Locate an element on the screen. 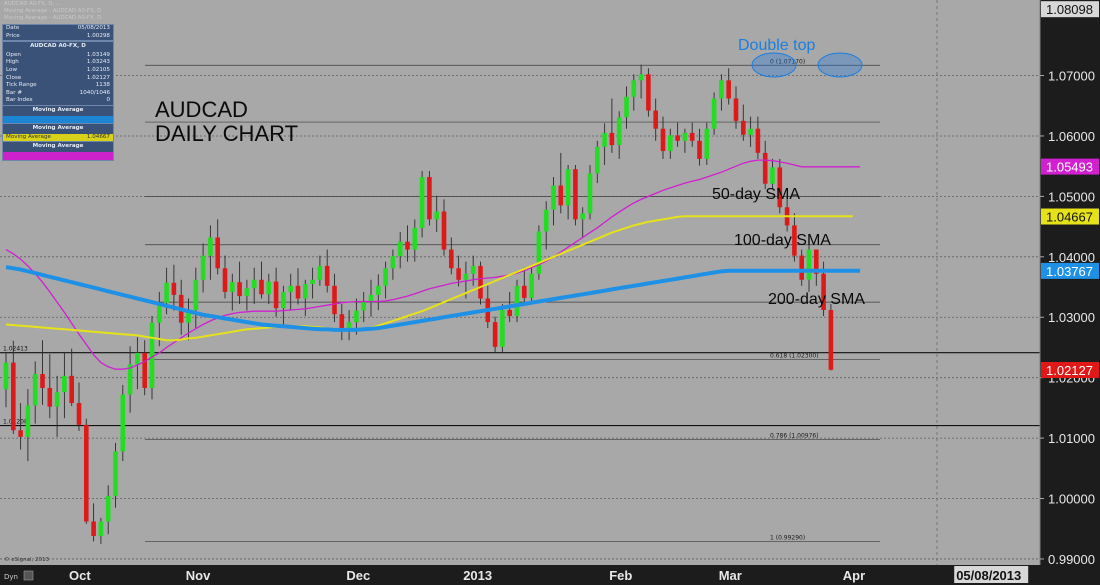 The width and height of the screenshot is (1100, 585). price-label-text: 1.04667 is located at coordinates (1069, 217).